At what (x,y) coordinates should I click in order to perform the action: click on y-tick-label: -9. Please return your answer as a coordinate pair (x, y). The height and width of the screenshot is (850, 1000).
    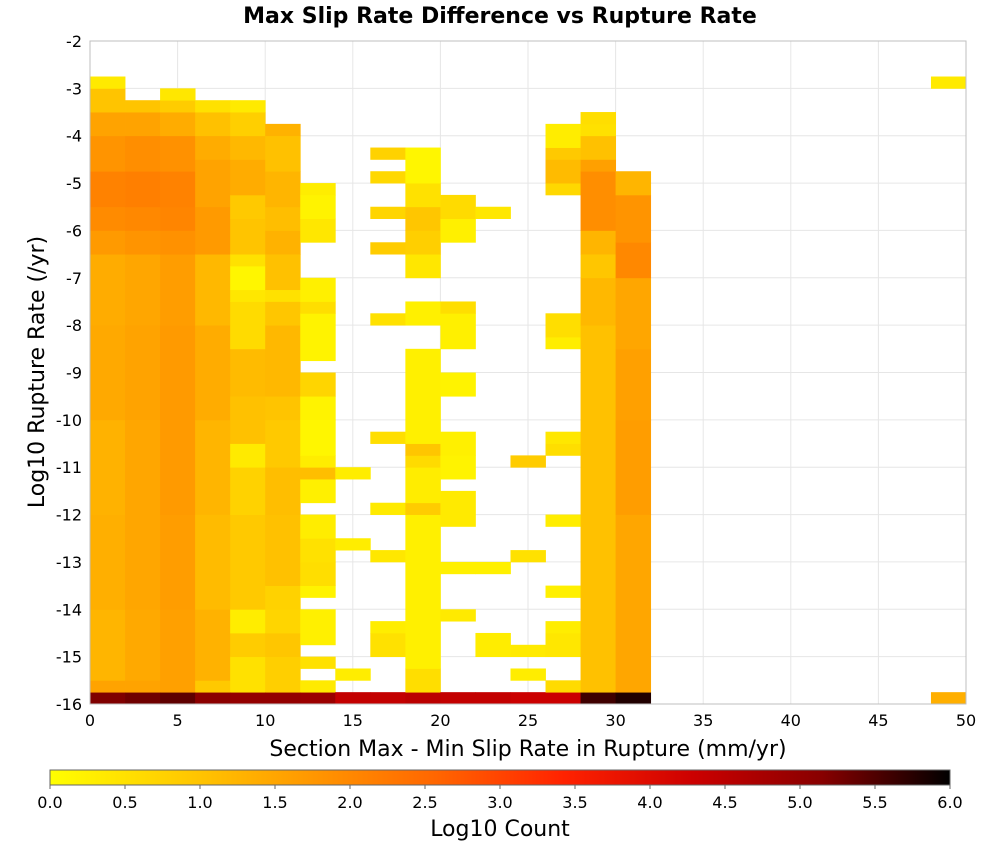
    Looking at the image, I should click on (74, 373).